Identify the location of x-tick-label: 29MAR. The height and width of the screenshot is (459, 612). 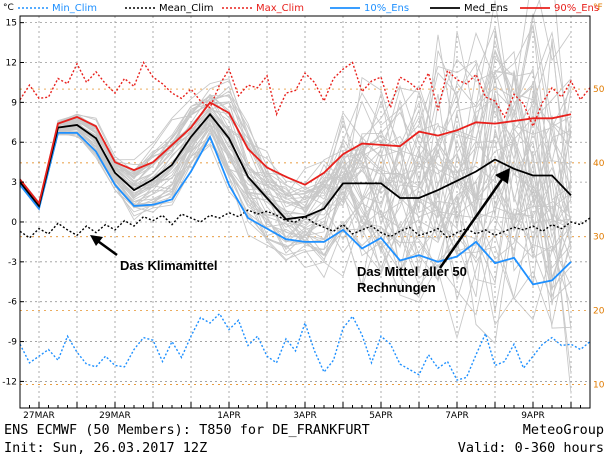
(115, 416).